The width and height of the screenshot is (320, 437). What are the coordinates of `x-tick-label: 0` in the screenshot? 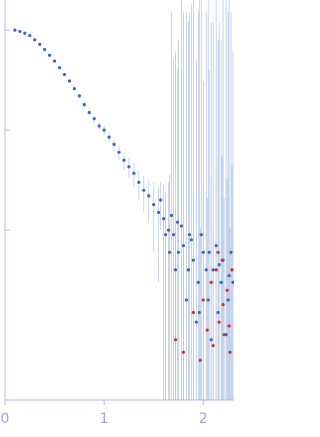 It's located at (5, 419).